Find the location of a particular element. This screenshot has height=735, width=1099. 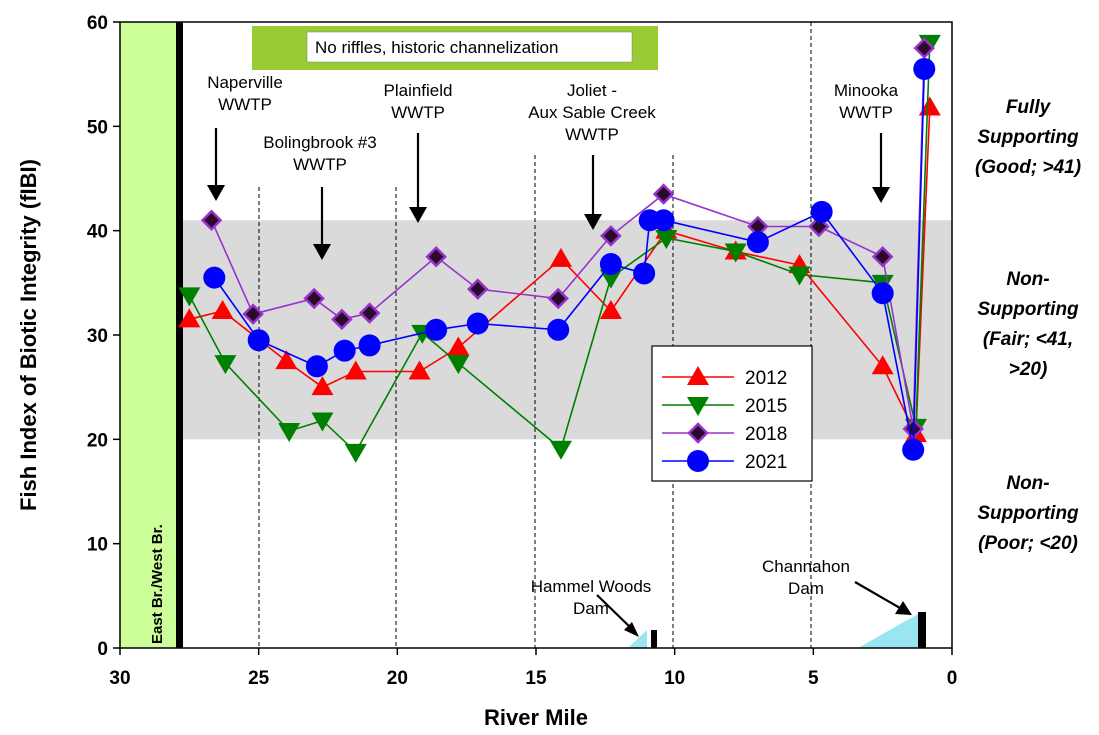

joliet-label-line-3: WWTP is located at coordinates (592, 134).